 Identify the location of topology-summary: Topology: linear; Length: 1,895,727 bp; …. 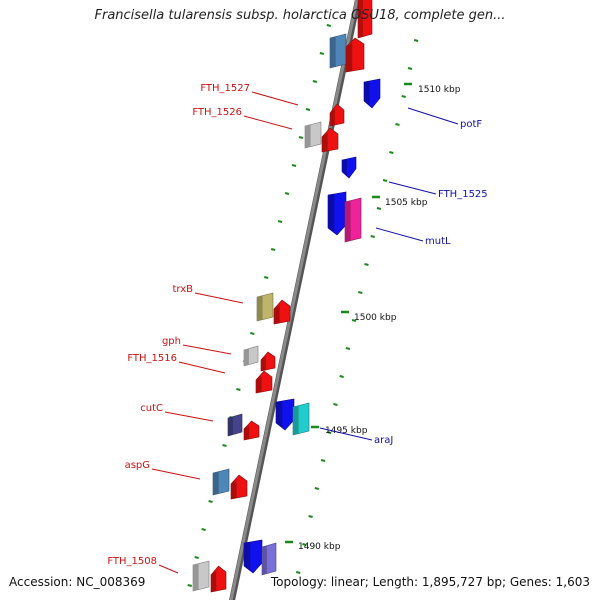
(430, 582).